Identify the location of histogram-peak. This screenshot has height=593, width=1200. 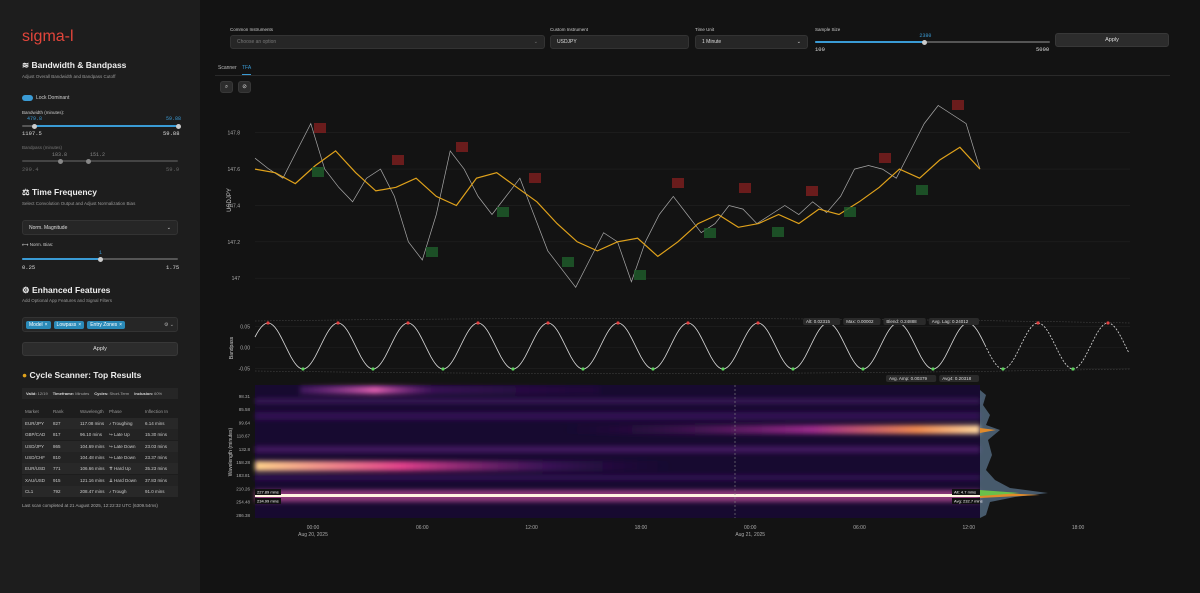
(1000, 493).